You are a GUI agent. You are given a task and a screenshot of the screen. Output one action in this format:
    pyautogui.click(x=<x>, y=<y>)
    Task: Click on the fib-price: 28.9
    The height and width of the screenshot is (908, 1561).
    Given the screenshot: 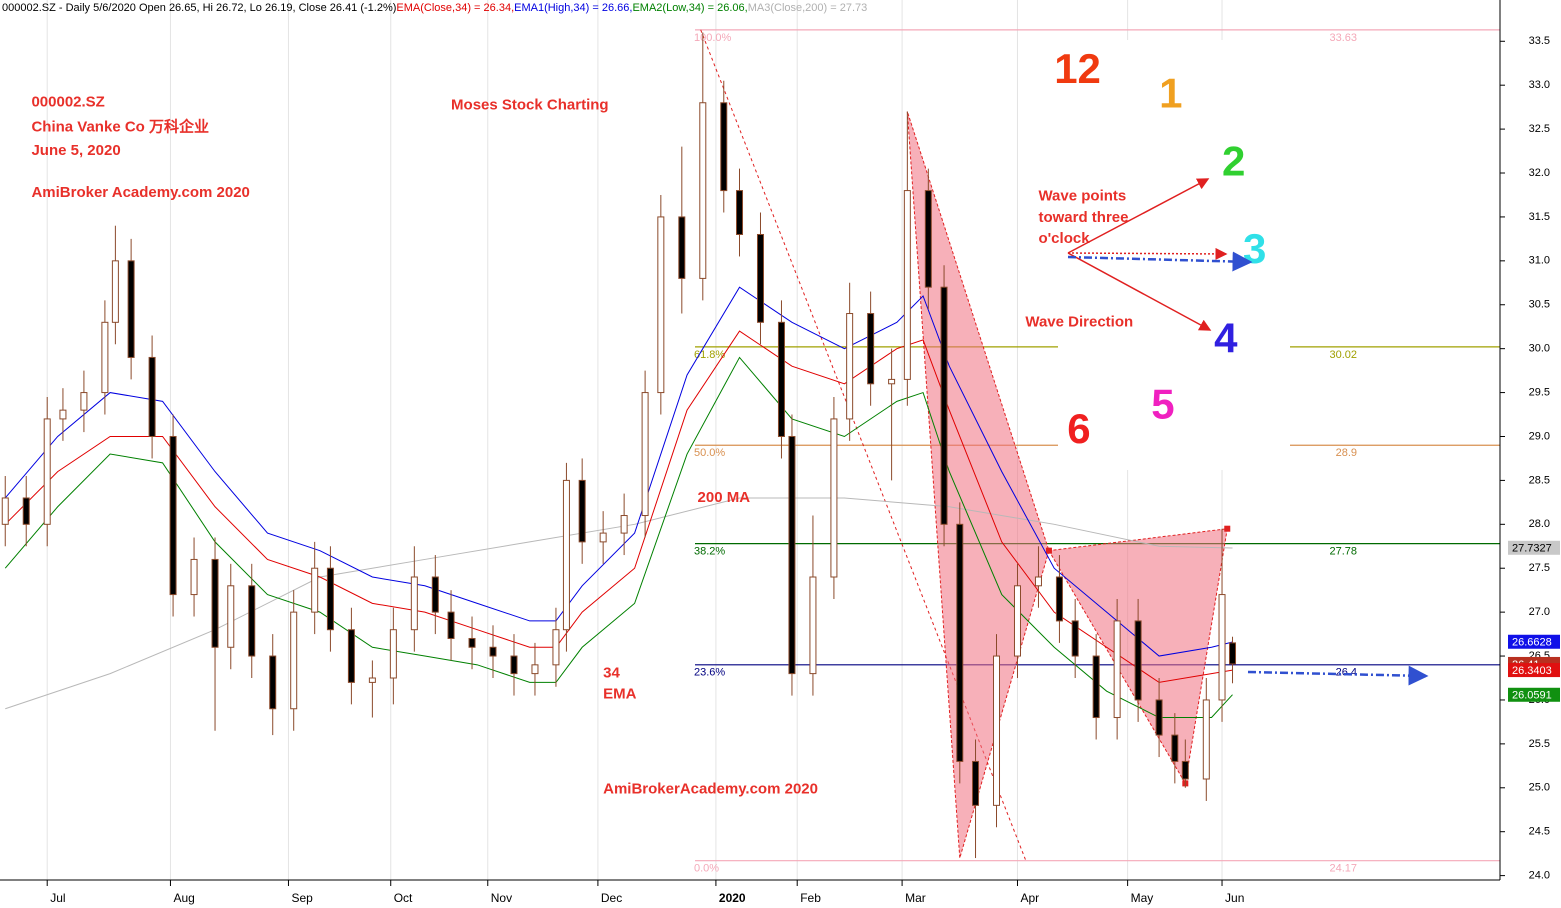 What is the action you would take?
    pyautogui.click(x=1346, y=453)
    